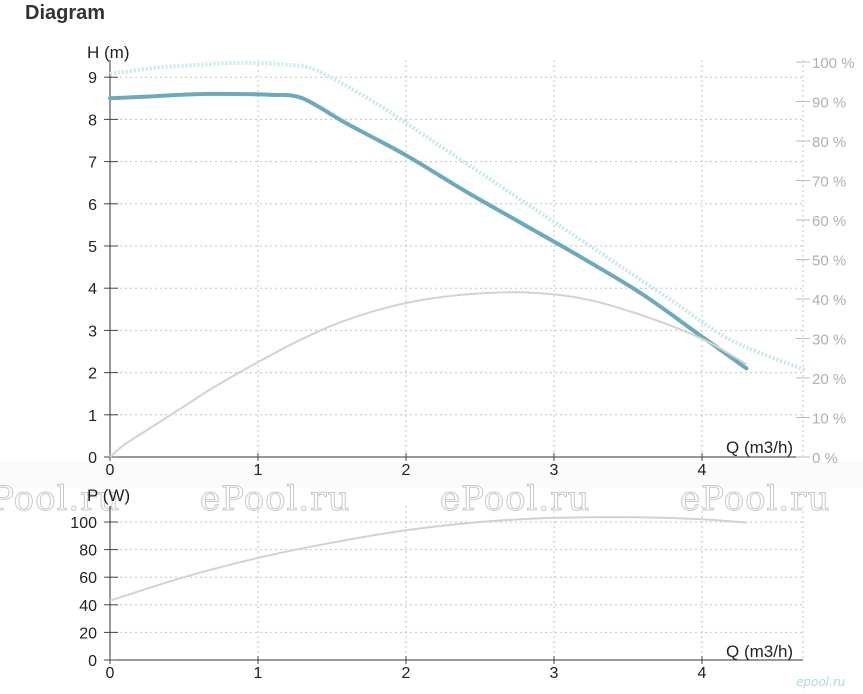  I want to click on top-x-tick-label-4: 4, so click(702, 470).